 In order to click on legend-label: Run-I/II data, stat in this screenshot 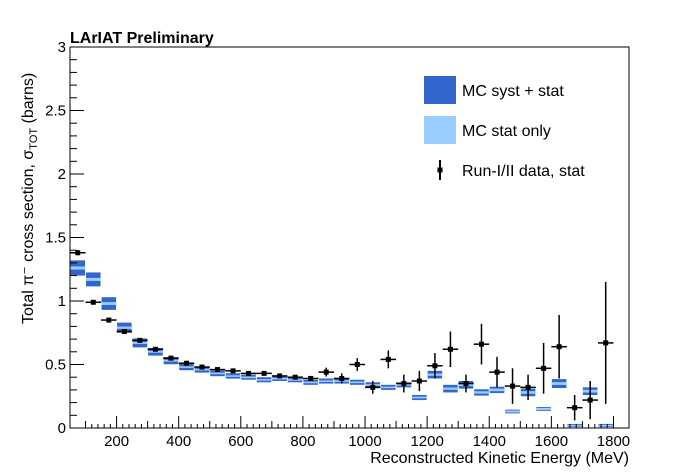, I will do `click(523, 171)`.